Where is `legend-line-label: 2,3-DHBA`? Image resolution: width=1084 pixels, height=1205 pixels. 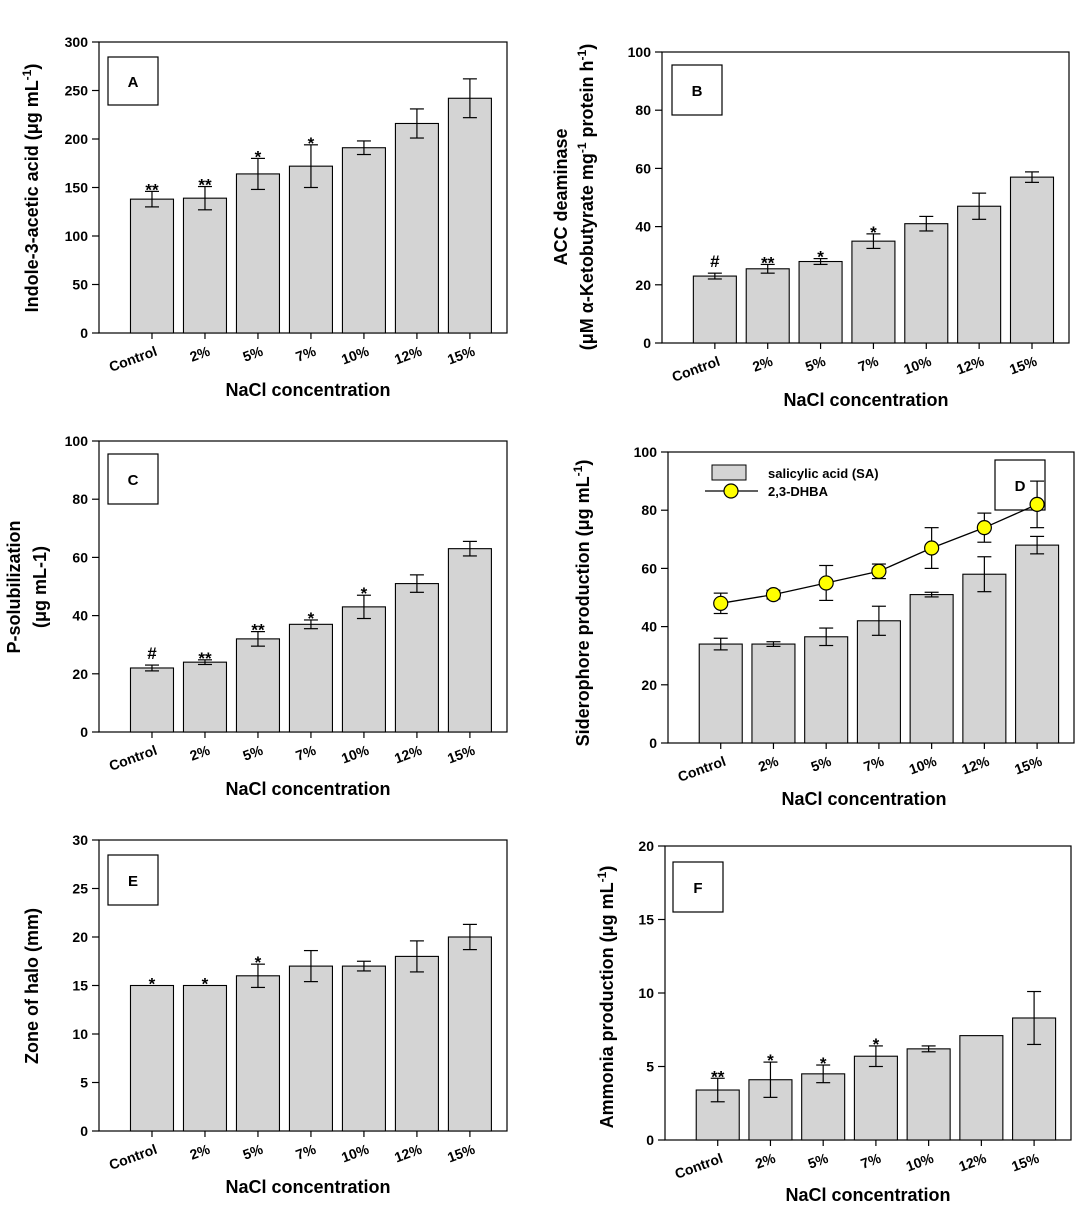 legend-line-label: 2,3-DHBA is located at coordinates (798, 491).